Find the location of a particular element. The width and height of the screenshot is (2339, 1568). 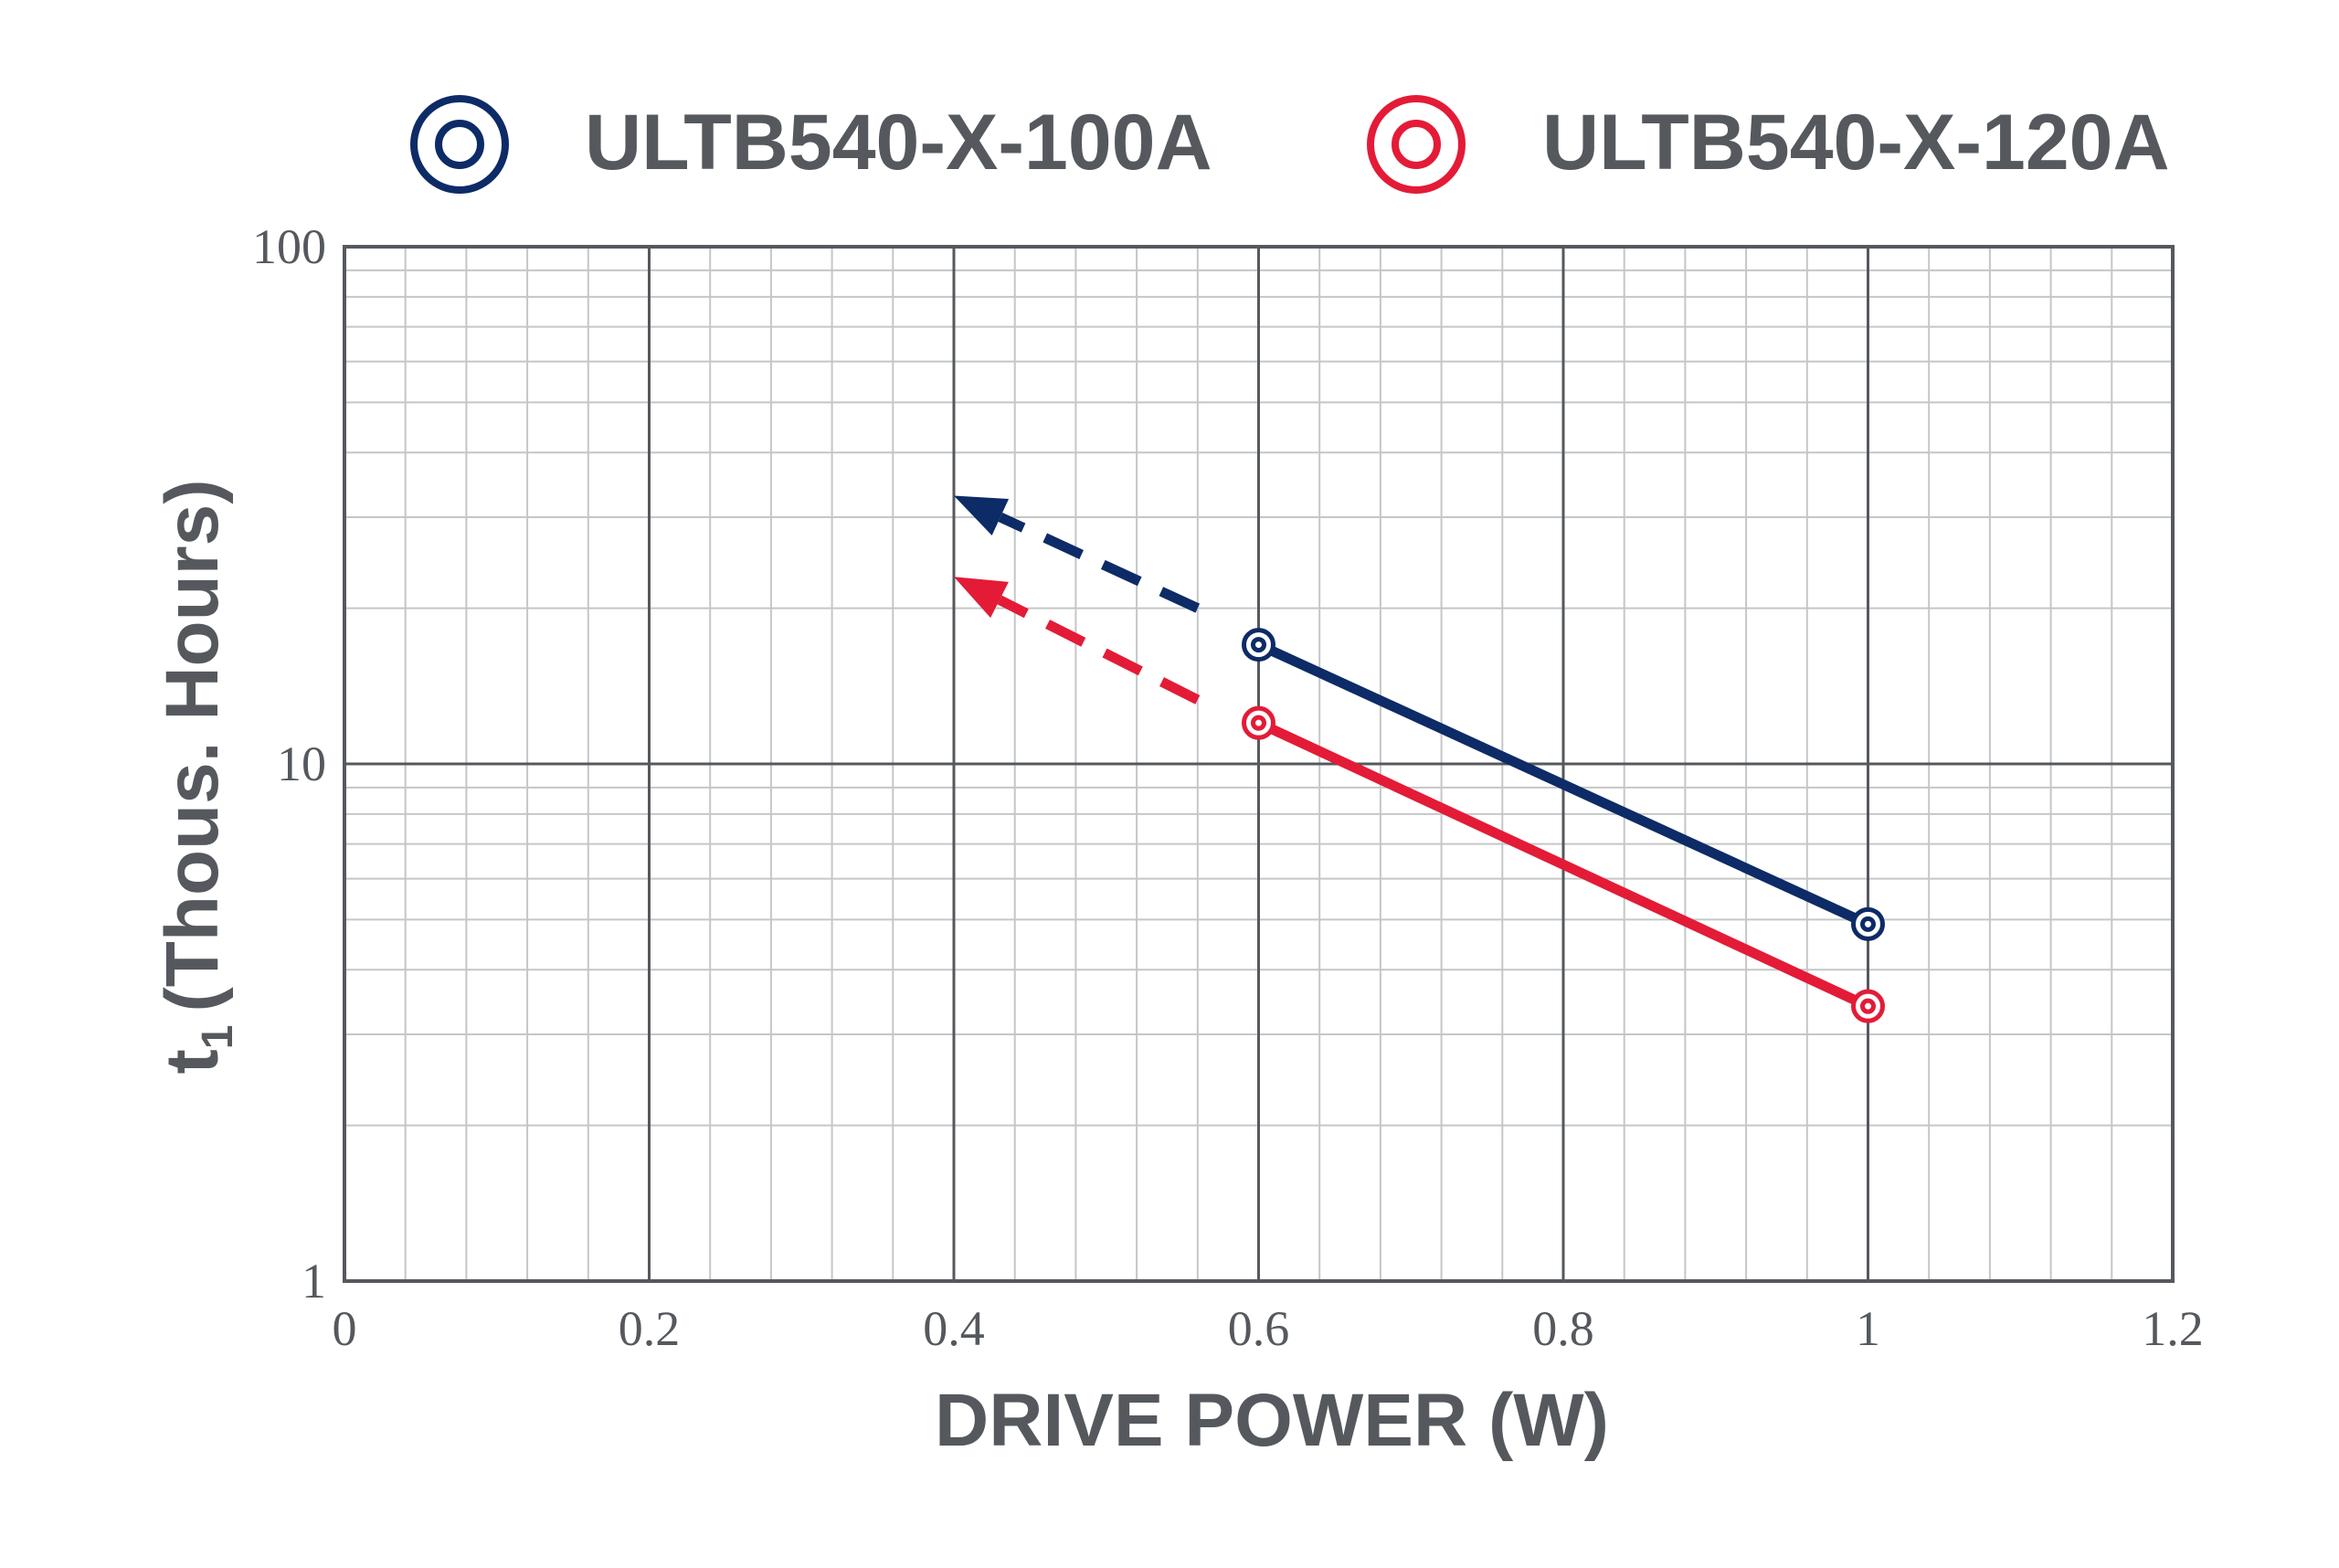

x-axis-title: DRIVE POWER (W) is located at coordinates (1272, 1421).